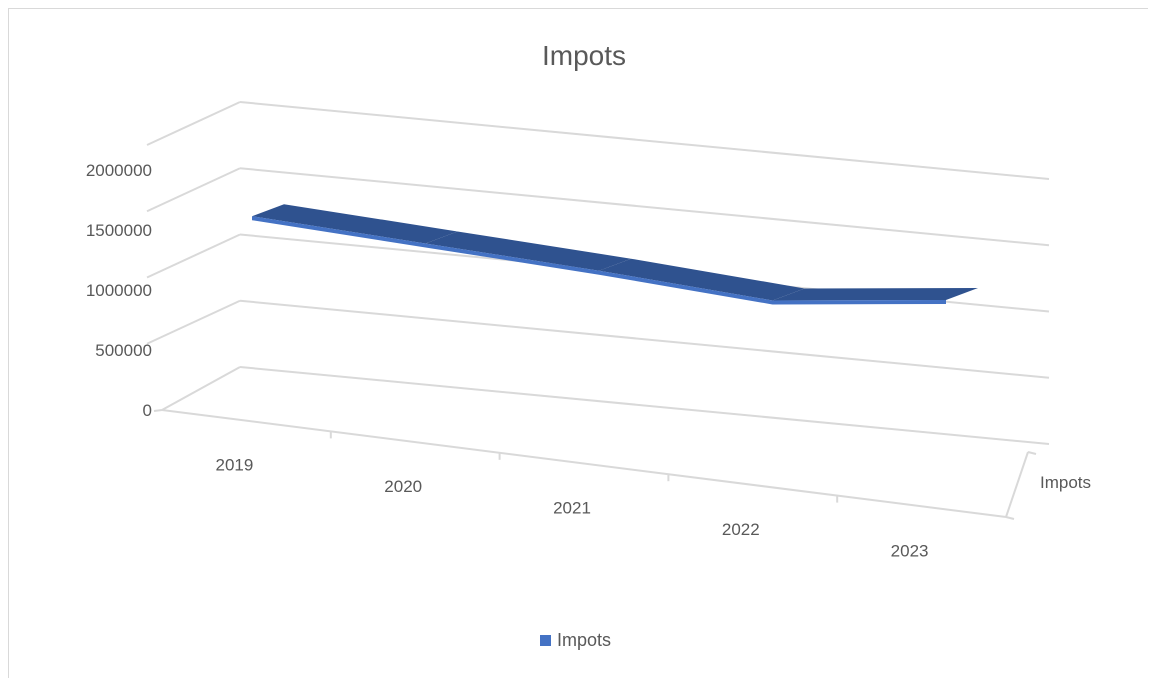 This screenshot has height=678, width=1151. Describe the element at coordinates (403, 486) in the screenshot. I see `category-label: 2020` at that location.